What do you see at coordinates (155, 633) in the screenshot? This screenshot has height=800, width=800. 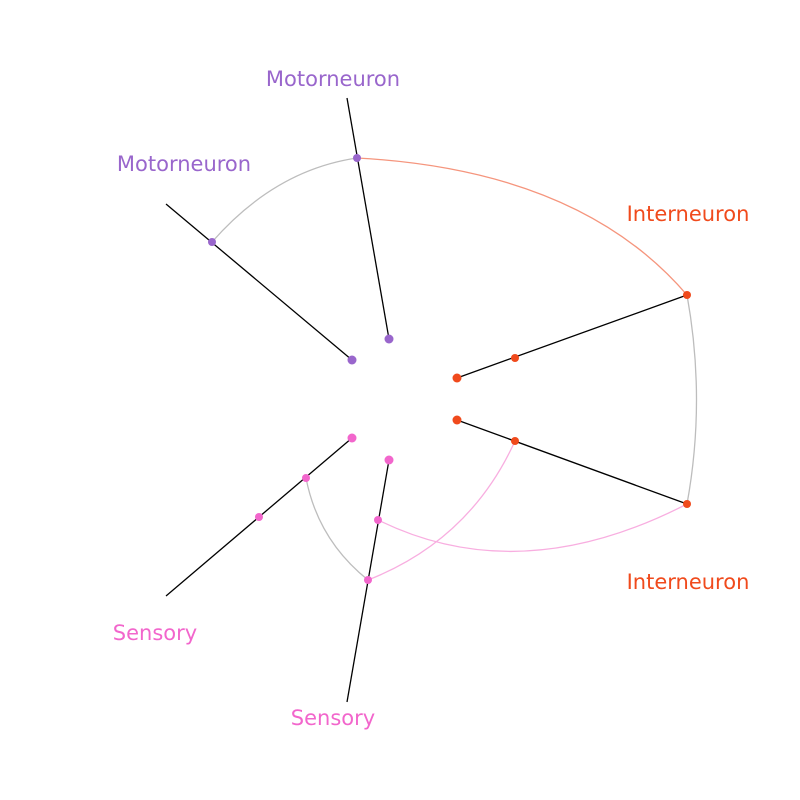 I see `axis-label-sensory-a: Sensory` at bounding box center [155, 633].